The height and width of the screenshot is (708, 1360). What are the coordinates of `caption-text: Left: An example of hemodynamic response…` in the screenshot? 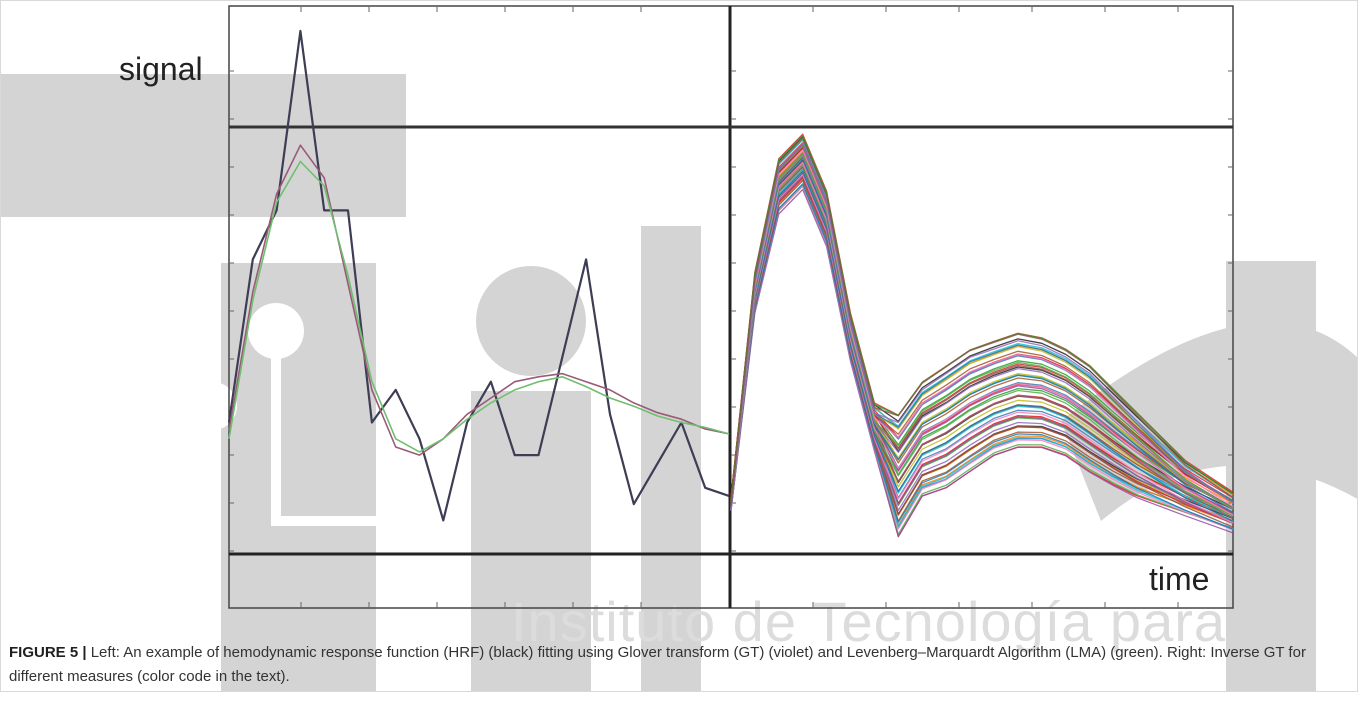 It's located at (657, 664).